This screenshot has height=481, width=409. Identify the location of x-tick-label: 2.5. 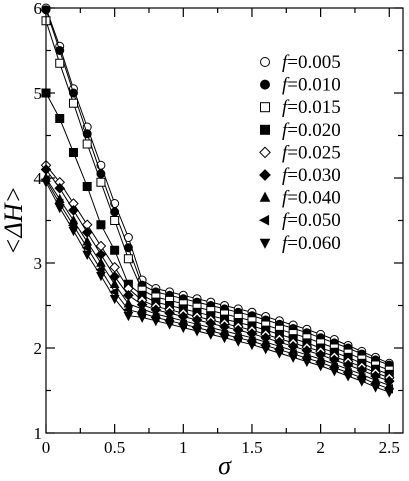
(389, 447).